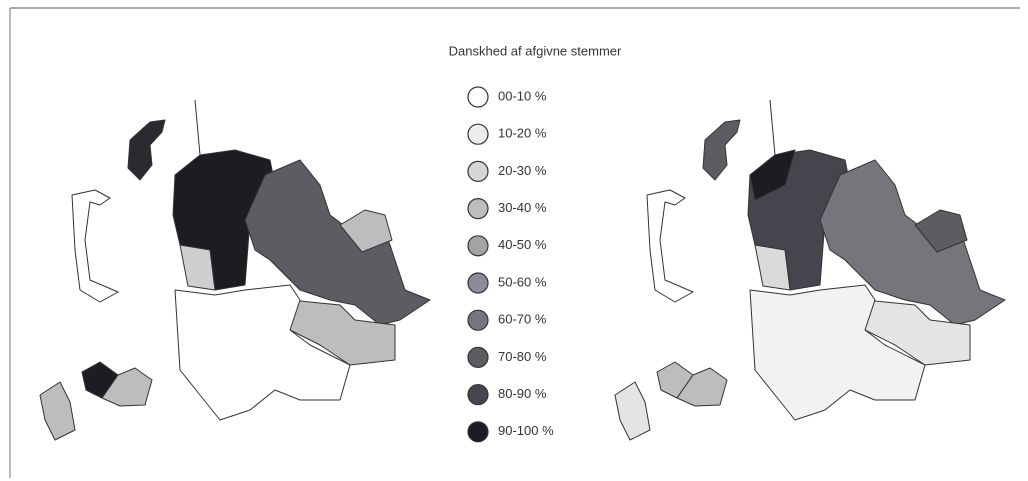  Describe the element at coordinates (522, 244) in the screenshot. I see `legend-label: 40-50 %` at that location.